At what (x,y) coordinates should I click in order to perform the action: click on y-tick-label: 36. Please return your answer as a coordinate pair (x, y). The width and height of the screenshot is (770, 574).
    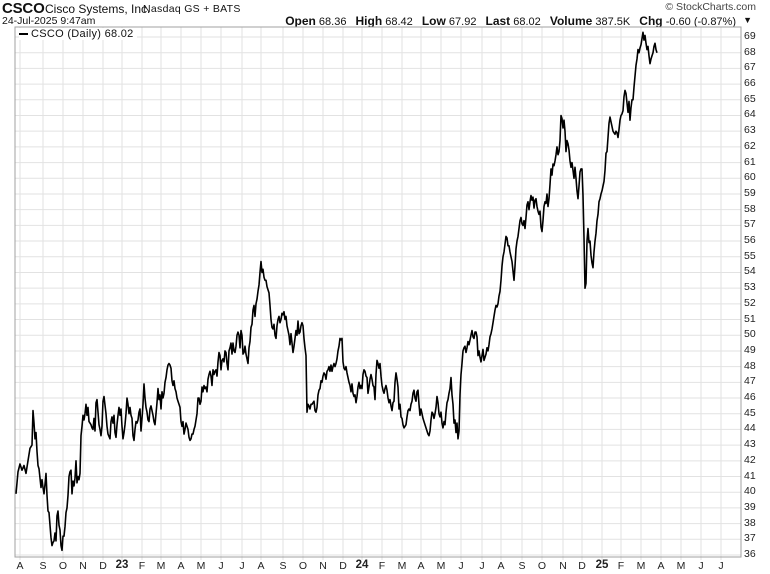
    Looking at the image, I should click on (750, 554).